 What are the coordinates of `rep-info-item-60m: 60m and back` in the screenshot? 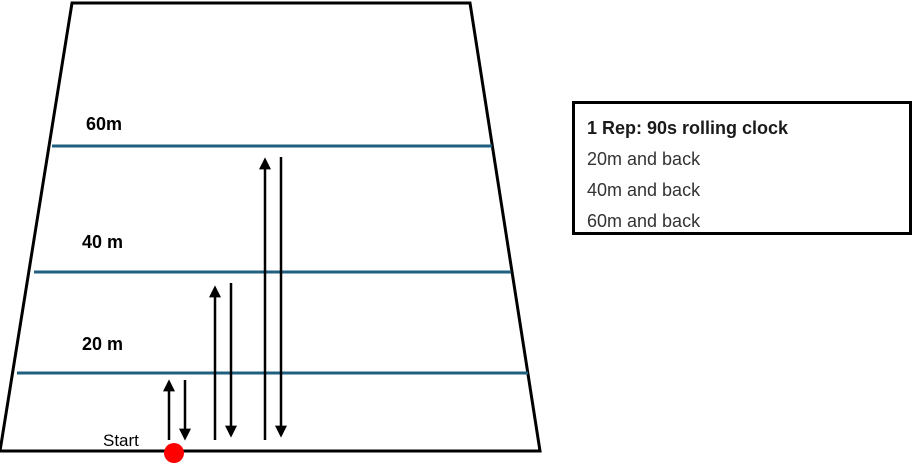 It's located at (644, 221).